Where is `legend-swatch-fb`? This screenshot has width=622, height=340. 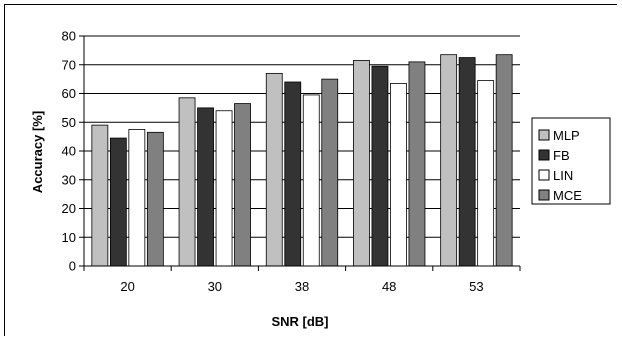
legend-swatch-fb is located at coordinates (544, 155).